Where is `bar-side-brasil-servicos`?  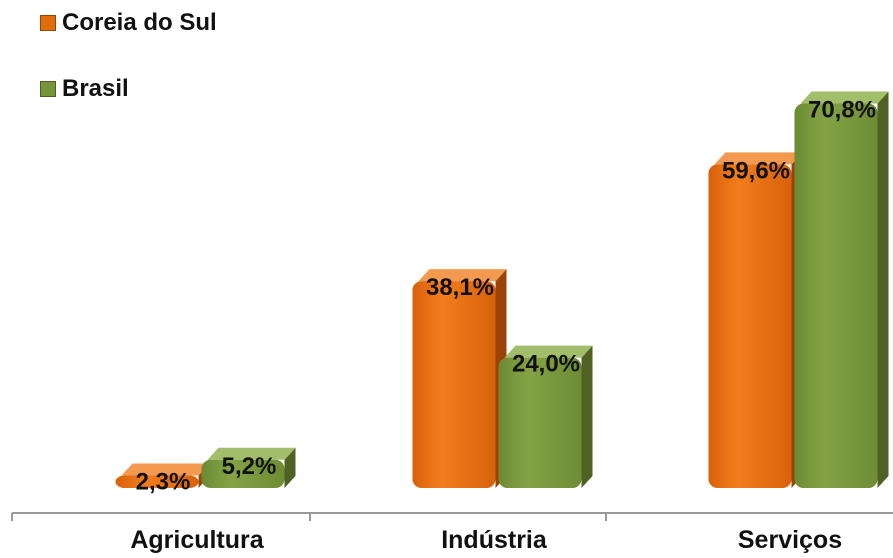
bar-side-brasil-servicos is located at coordinates (883, 289).